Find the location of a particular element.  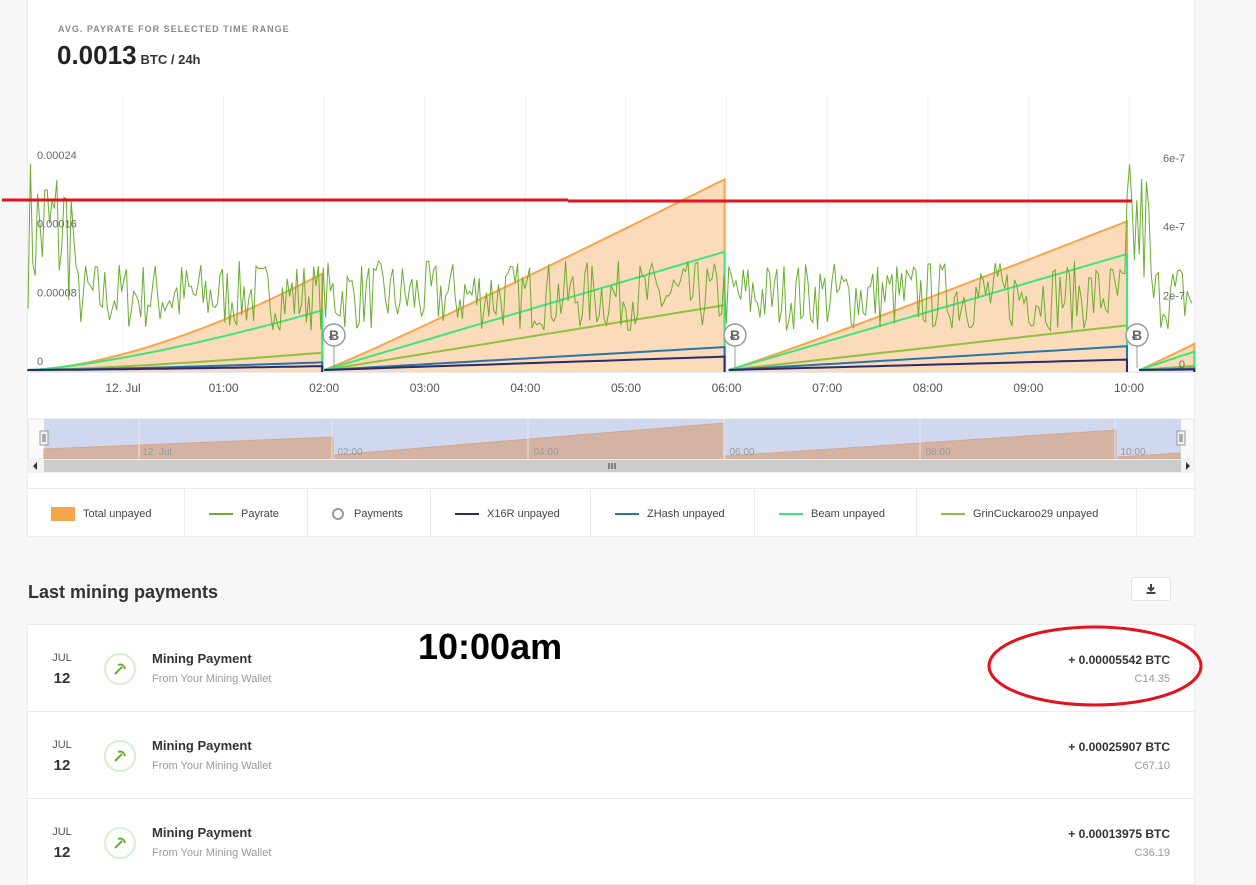

x-axis-tick: 05:00 is located at coordinates (626, 388).